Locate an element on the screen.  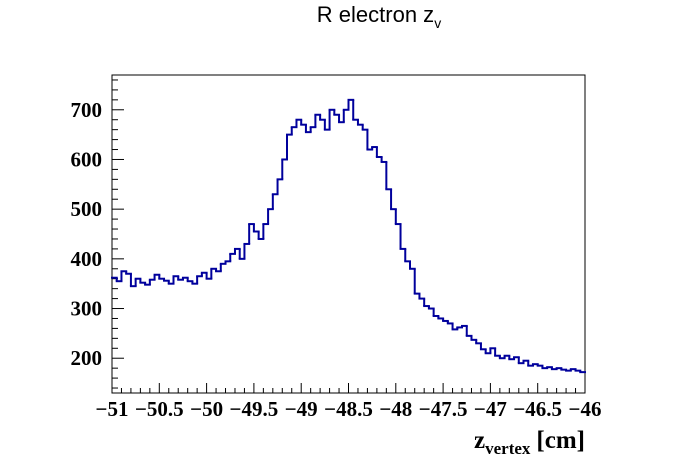
x-tick-label: −46 is located at coordinates (585, 409).